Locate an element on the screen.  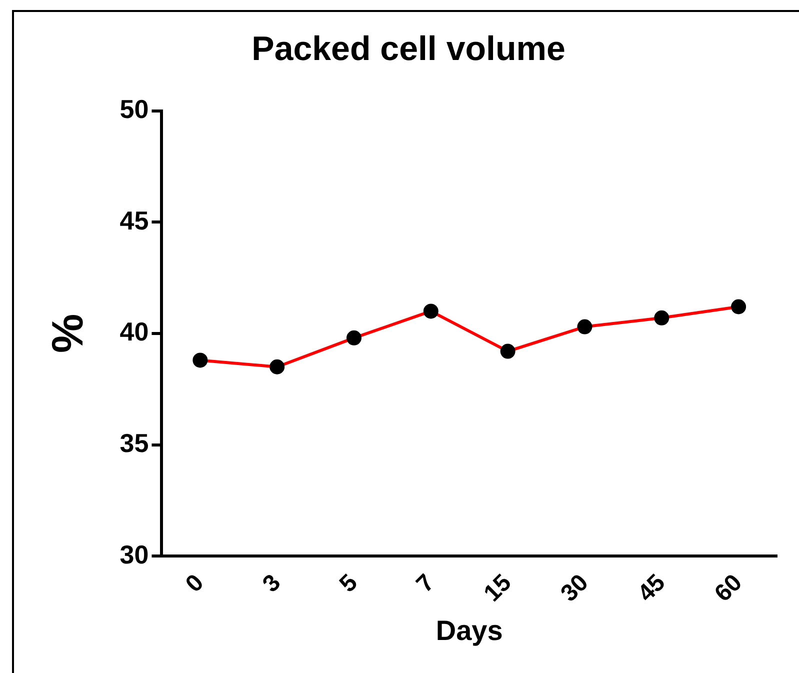
x-tick-label: 60 is located at coordinates (729, 588).